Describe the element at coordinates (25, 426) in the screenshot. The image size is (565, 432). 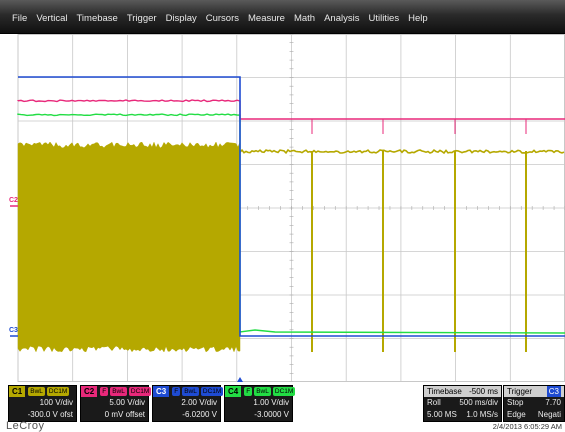
I see `lecroy-logo: LeCroy` at that location.